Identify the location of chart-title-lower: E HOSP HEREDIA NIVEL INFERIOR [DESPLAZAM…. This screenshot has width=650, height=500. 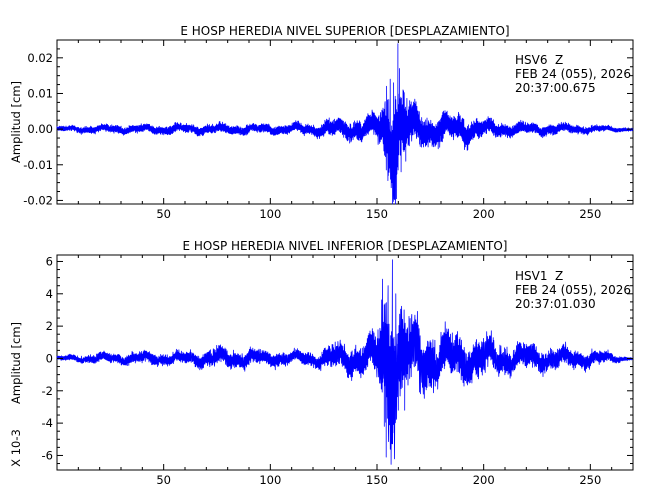
(344, 246).